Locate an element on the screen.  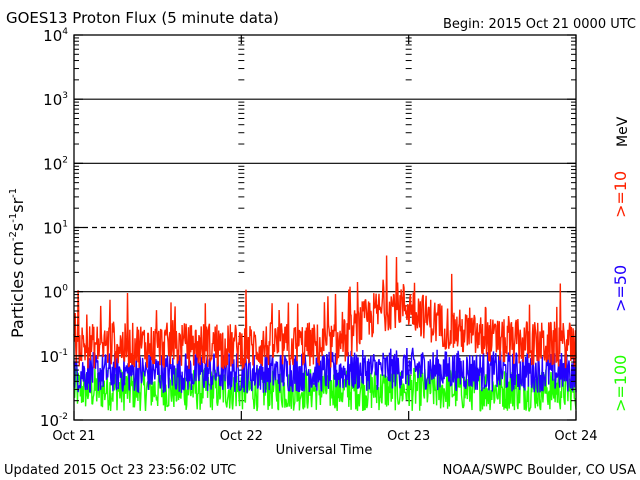
legend-ge100: >=100 is located at coordinates (620, 383).